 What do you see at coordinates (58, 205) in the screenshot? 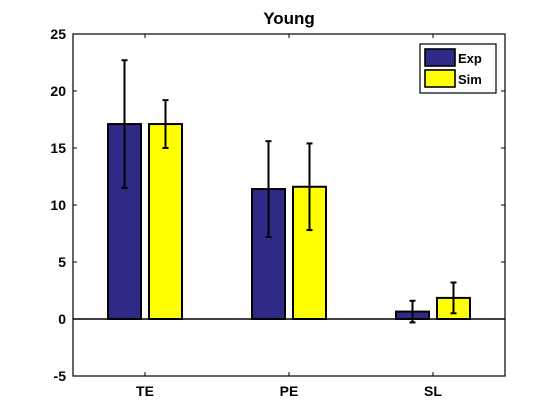
I see `y-tick-label: 10` at bounding box center [58, 205].